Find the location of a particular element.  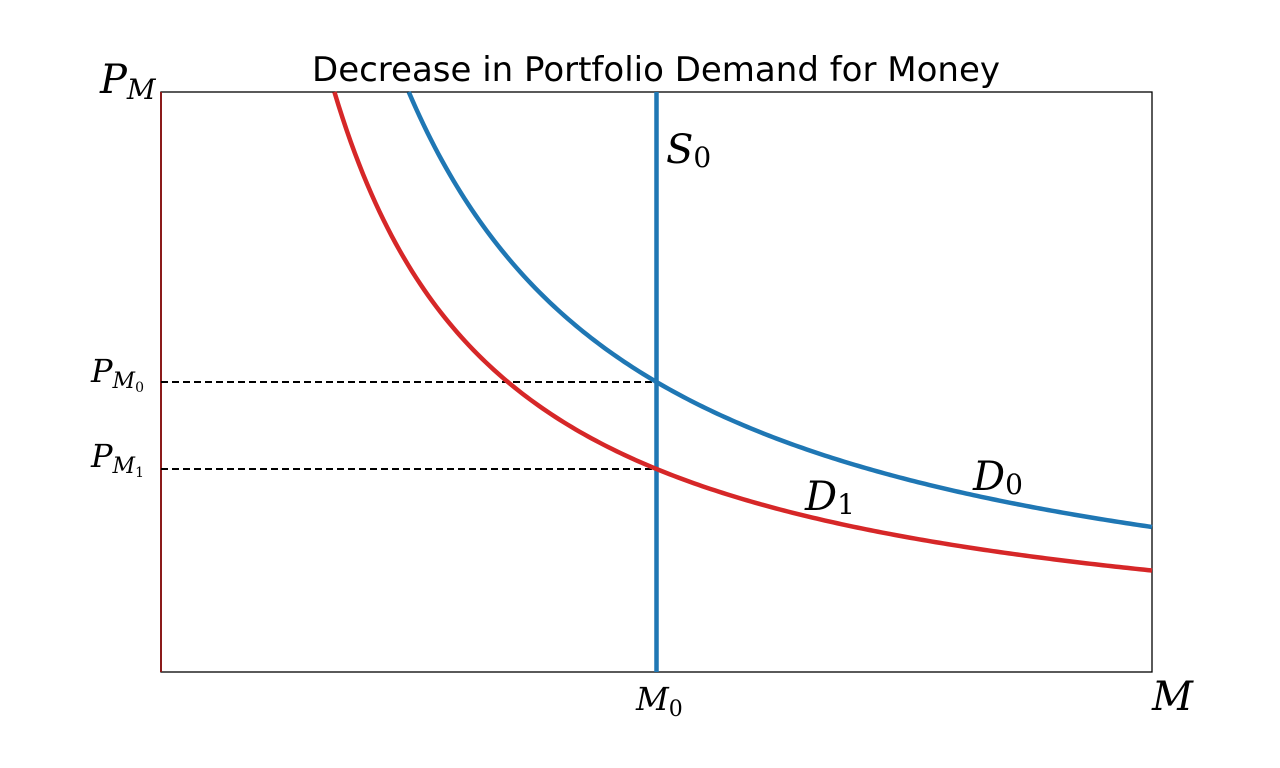

series-label-d0: D0 is located at coordinates (997, 477).